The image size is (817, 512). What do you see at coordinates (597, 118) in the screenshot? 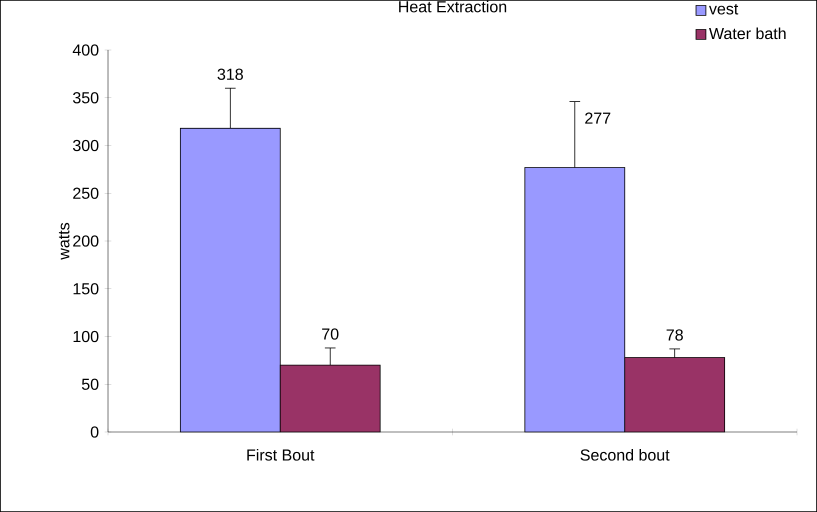
I see `data-label: 277` at bounding box center [597, 118].